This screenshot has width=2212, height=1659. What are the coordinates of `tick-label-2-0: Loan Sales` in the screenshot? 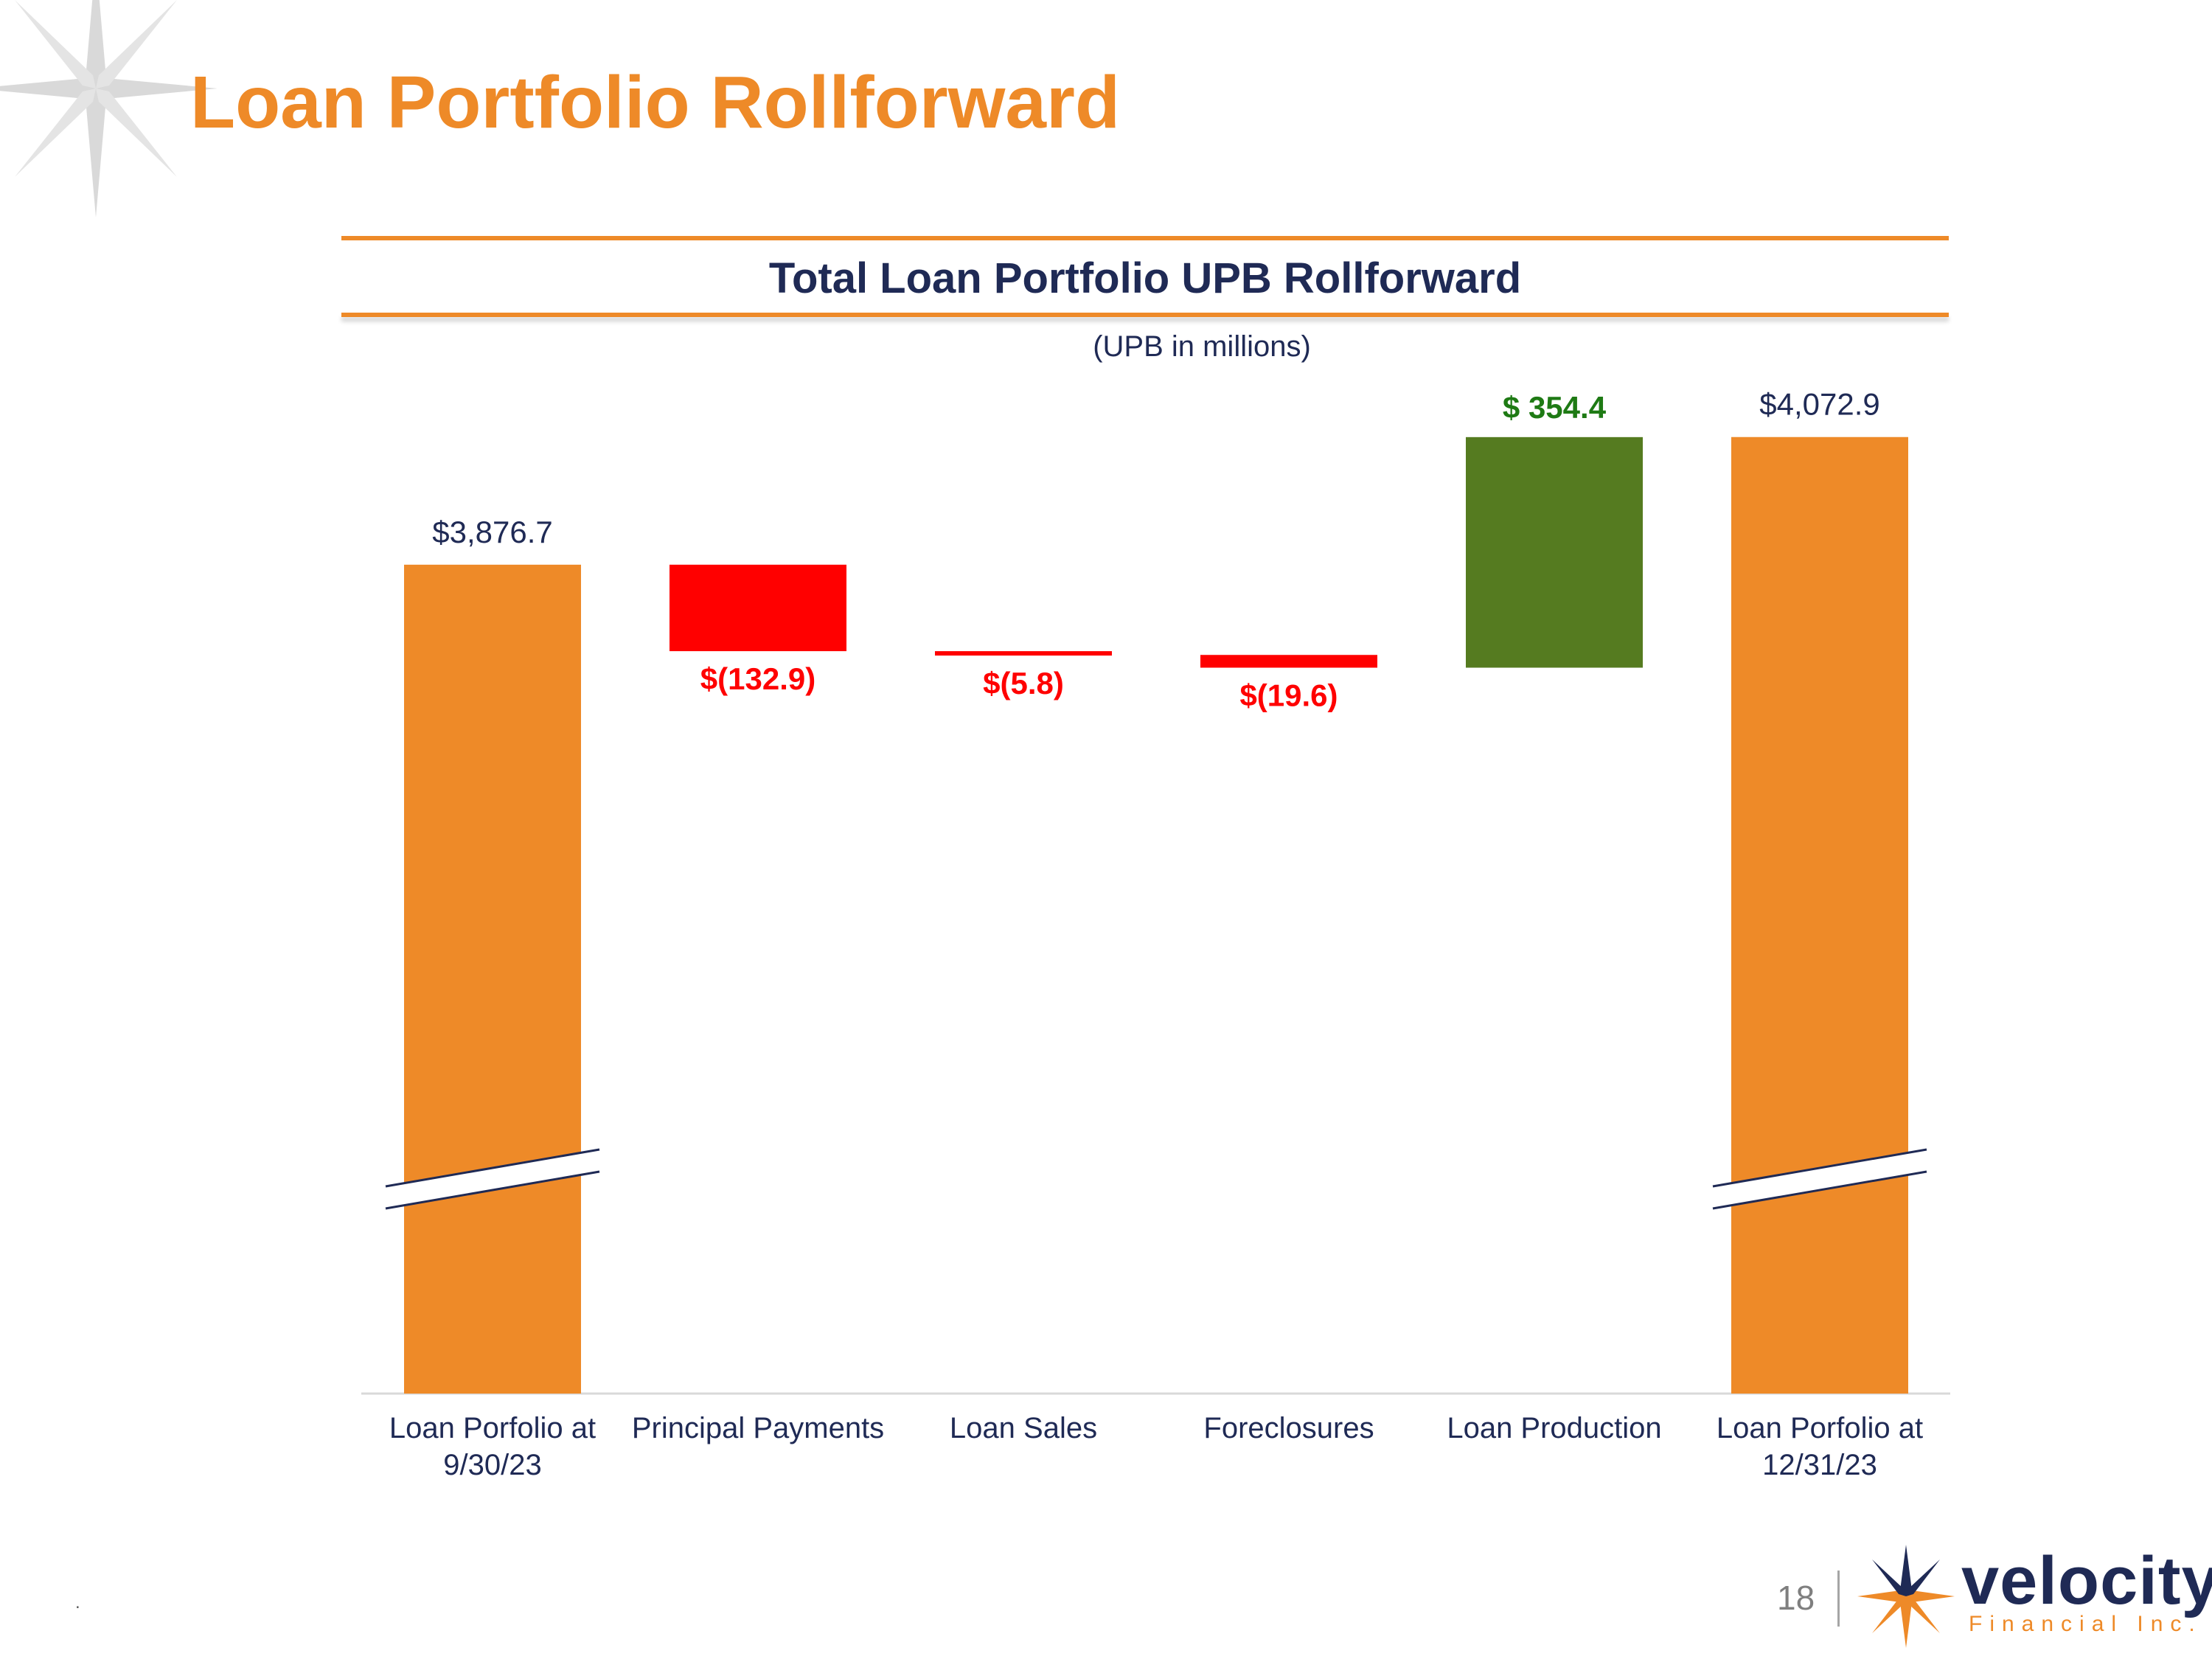 It's located at (1023, 1428).